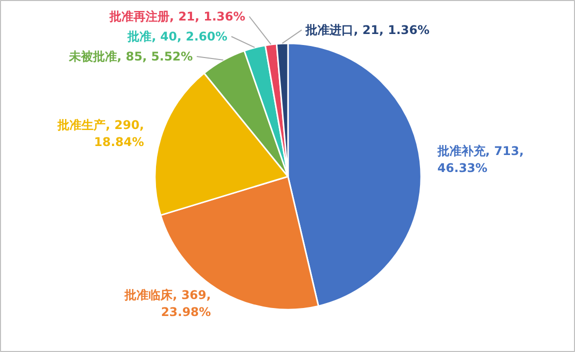  Describe the element at coordinates (367, 29) in the screenshot. I see `slice-label: 批准进口, 21, 1.36%` at that location.